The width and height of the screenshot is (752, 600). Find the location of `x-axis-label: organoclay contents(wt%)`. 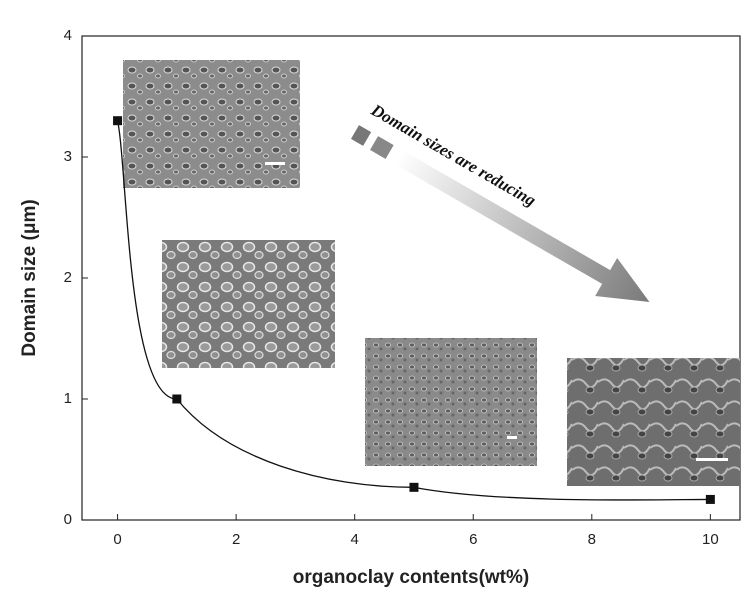

x-axis-label: organoclay contents(wt%) is located at coordinates (411, 577).